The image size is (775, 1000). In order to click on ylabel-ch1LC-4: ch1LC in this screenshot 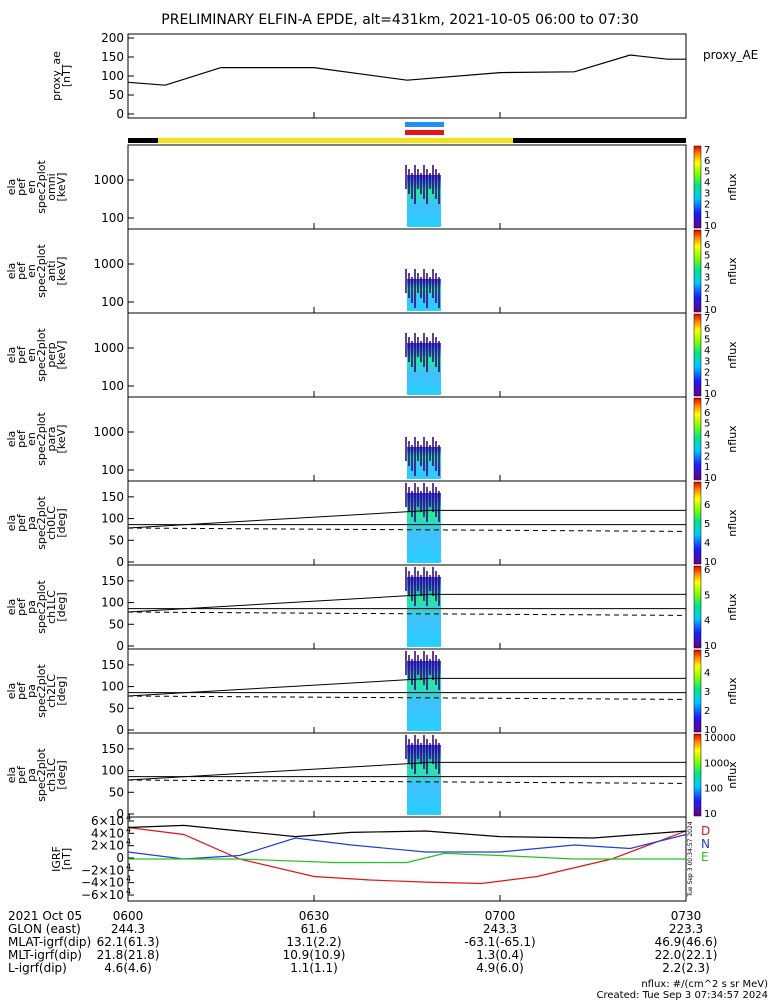, I will do `click(51, 607)`.